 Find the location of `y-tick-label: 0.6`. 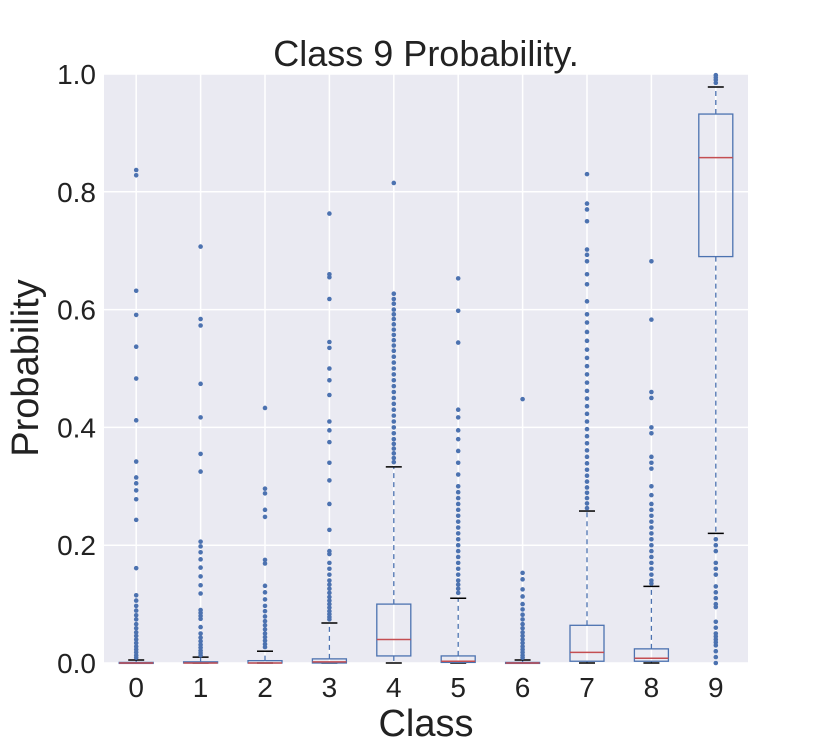

y-tick-label: 0.6 is located at coordinates (76, 310).